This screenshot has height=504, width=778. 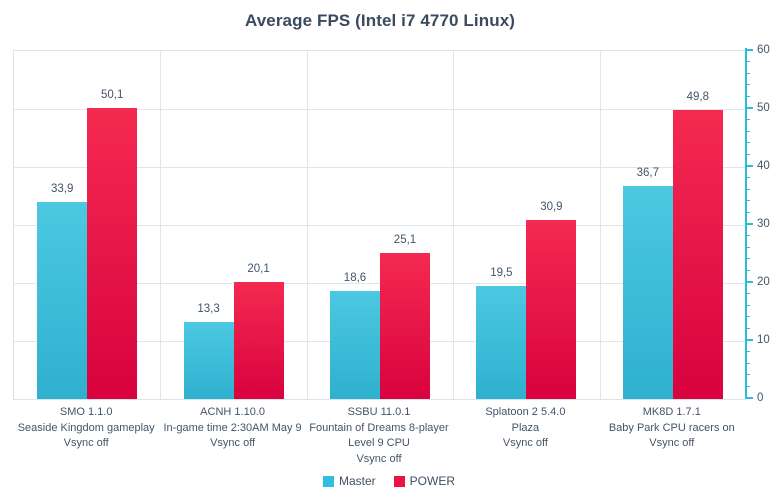 I want to click on legend-label: POWER, so click(x=432, y=481).